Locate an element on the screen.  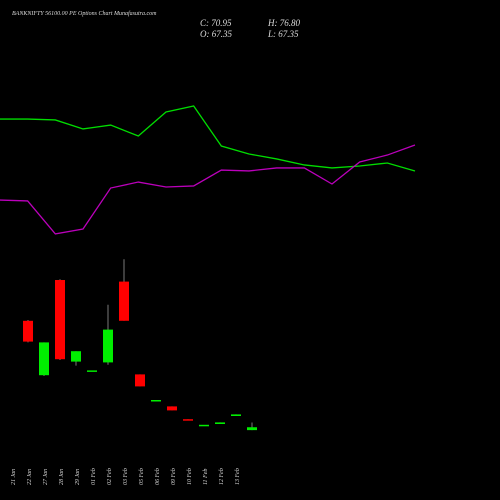
x-tick-label: 06 Feb is located at coordinates (158, 476).